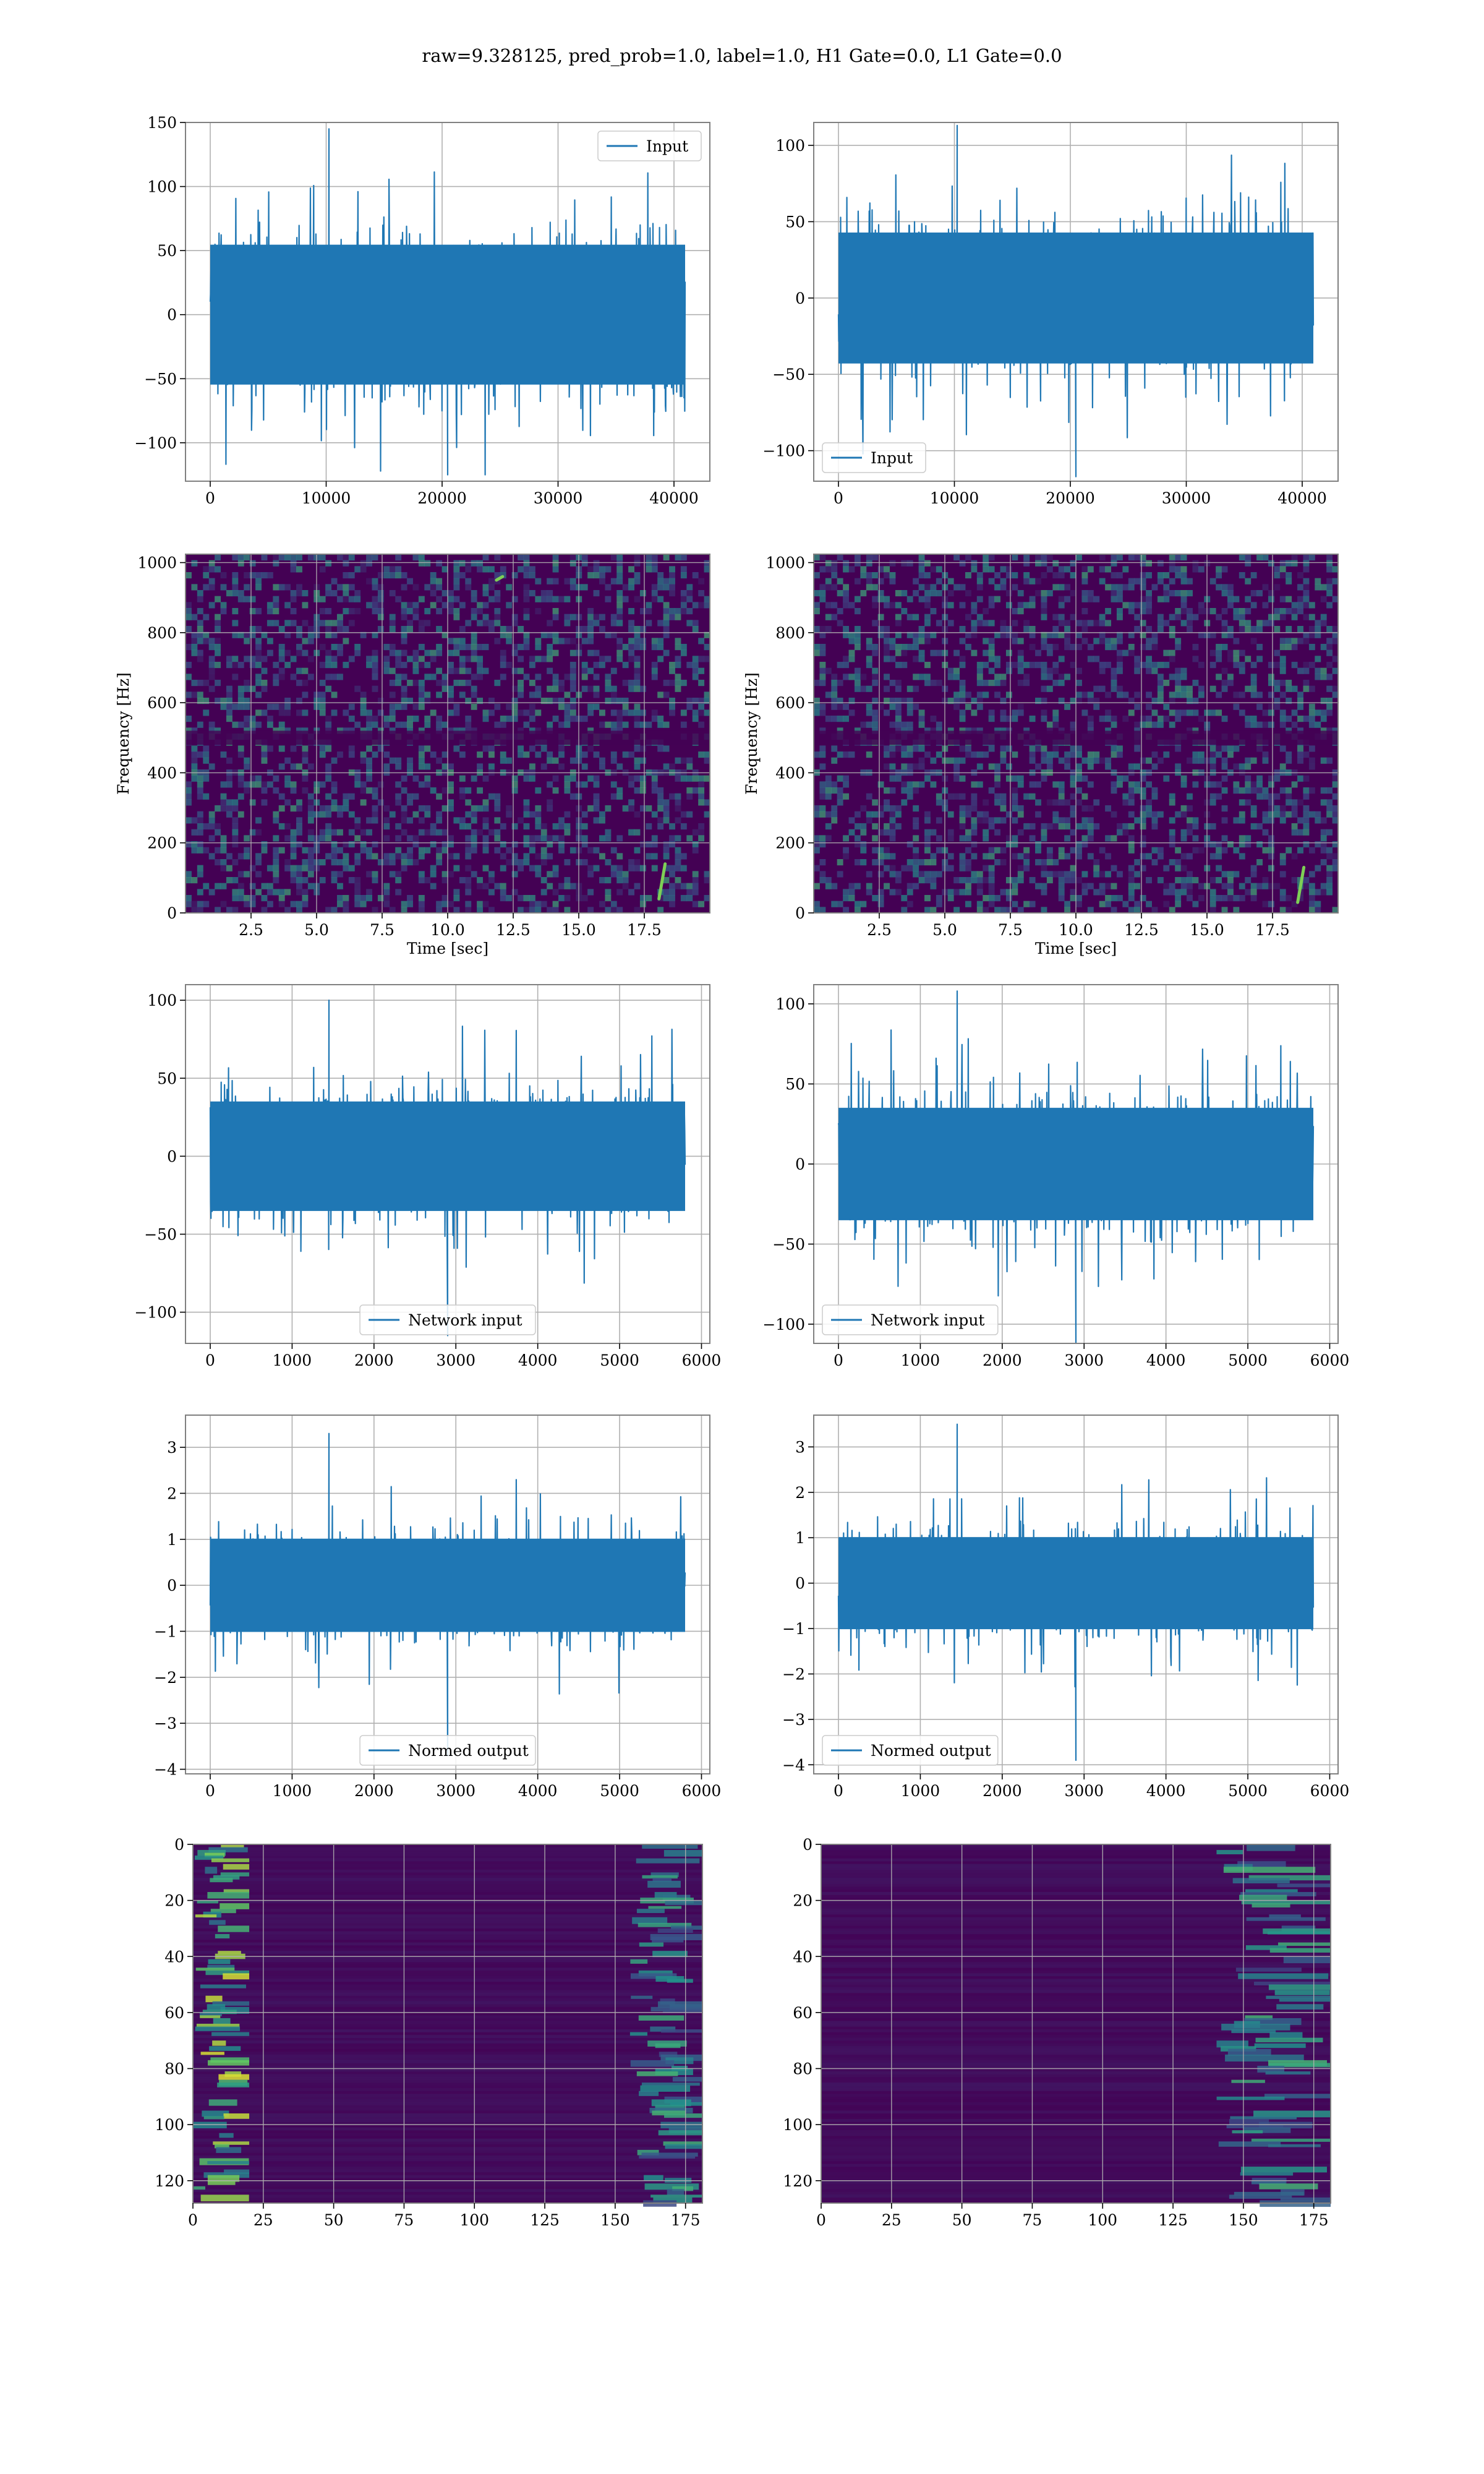 The image size is (1484, 2474). Describe the element at coordinates (500, 578) in the screenshot. I see `spectrogram-feature` at that location.